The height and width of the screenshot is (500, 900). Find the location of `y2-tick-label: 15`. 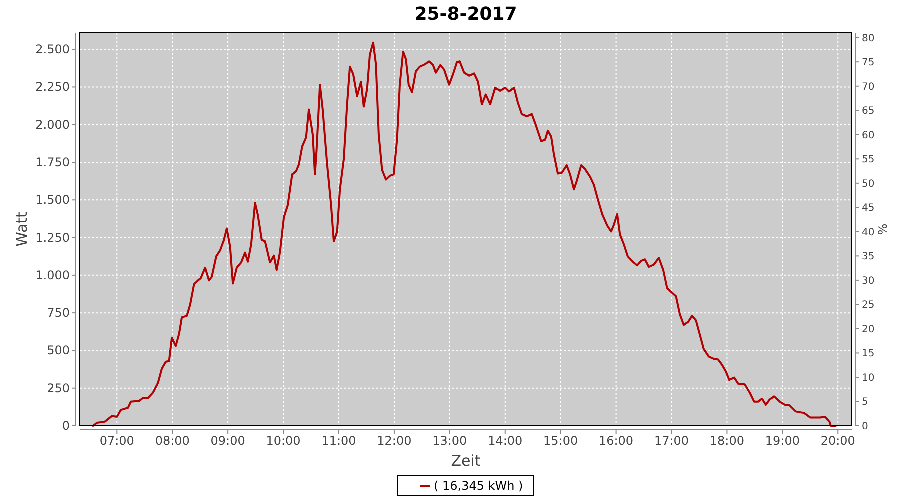

y2-tick-label: 15 is located at coordinates (868, 354).